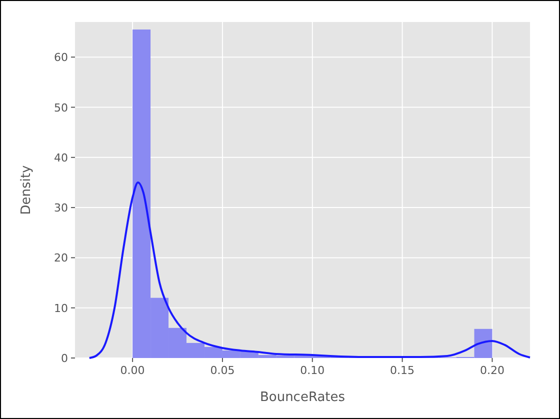  I want to click on y-tick-label: 0, so click(64, 358).